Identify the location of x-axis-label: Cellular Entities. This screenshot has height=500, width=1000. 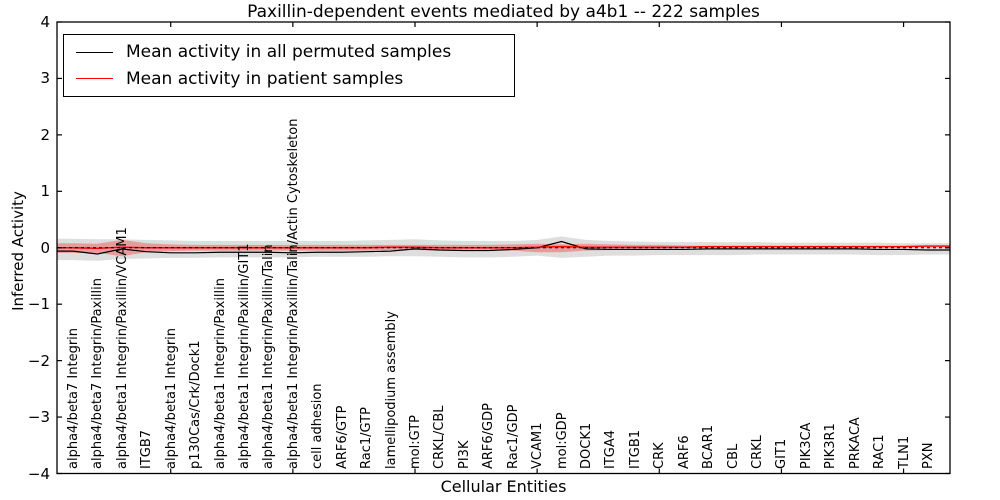
(503, 486).